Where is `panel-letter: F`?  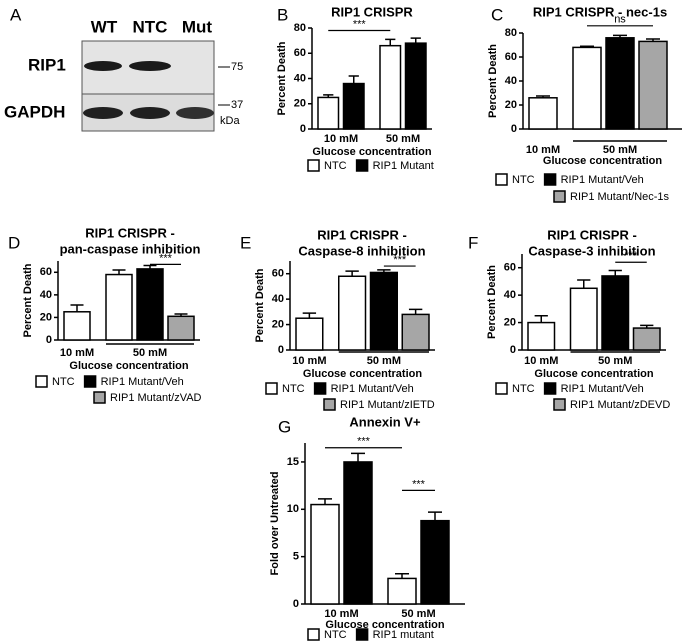
panel-letter: F is located at coordinates (473, 242).